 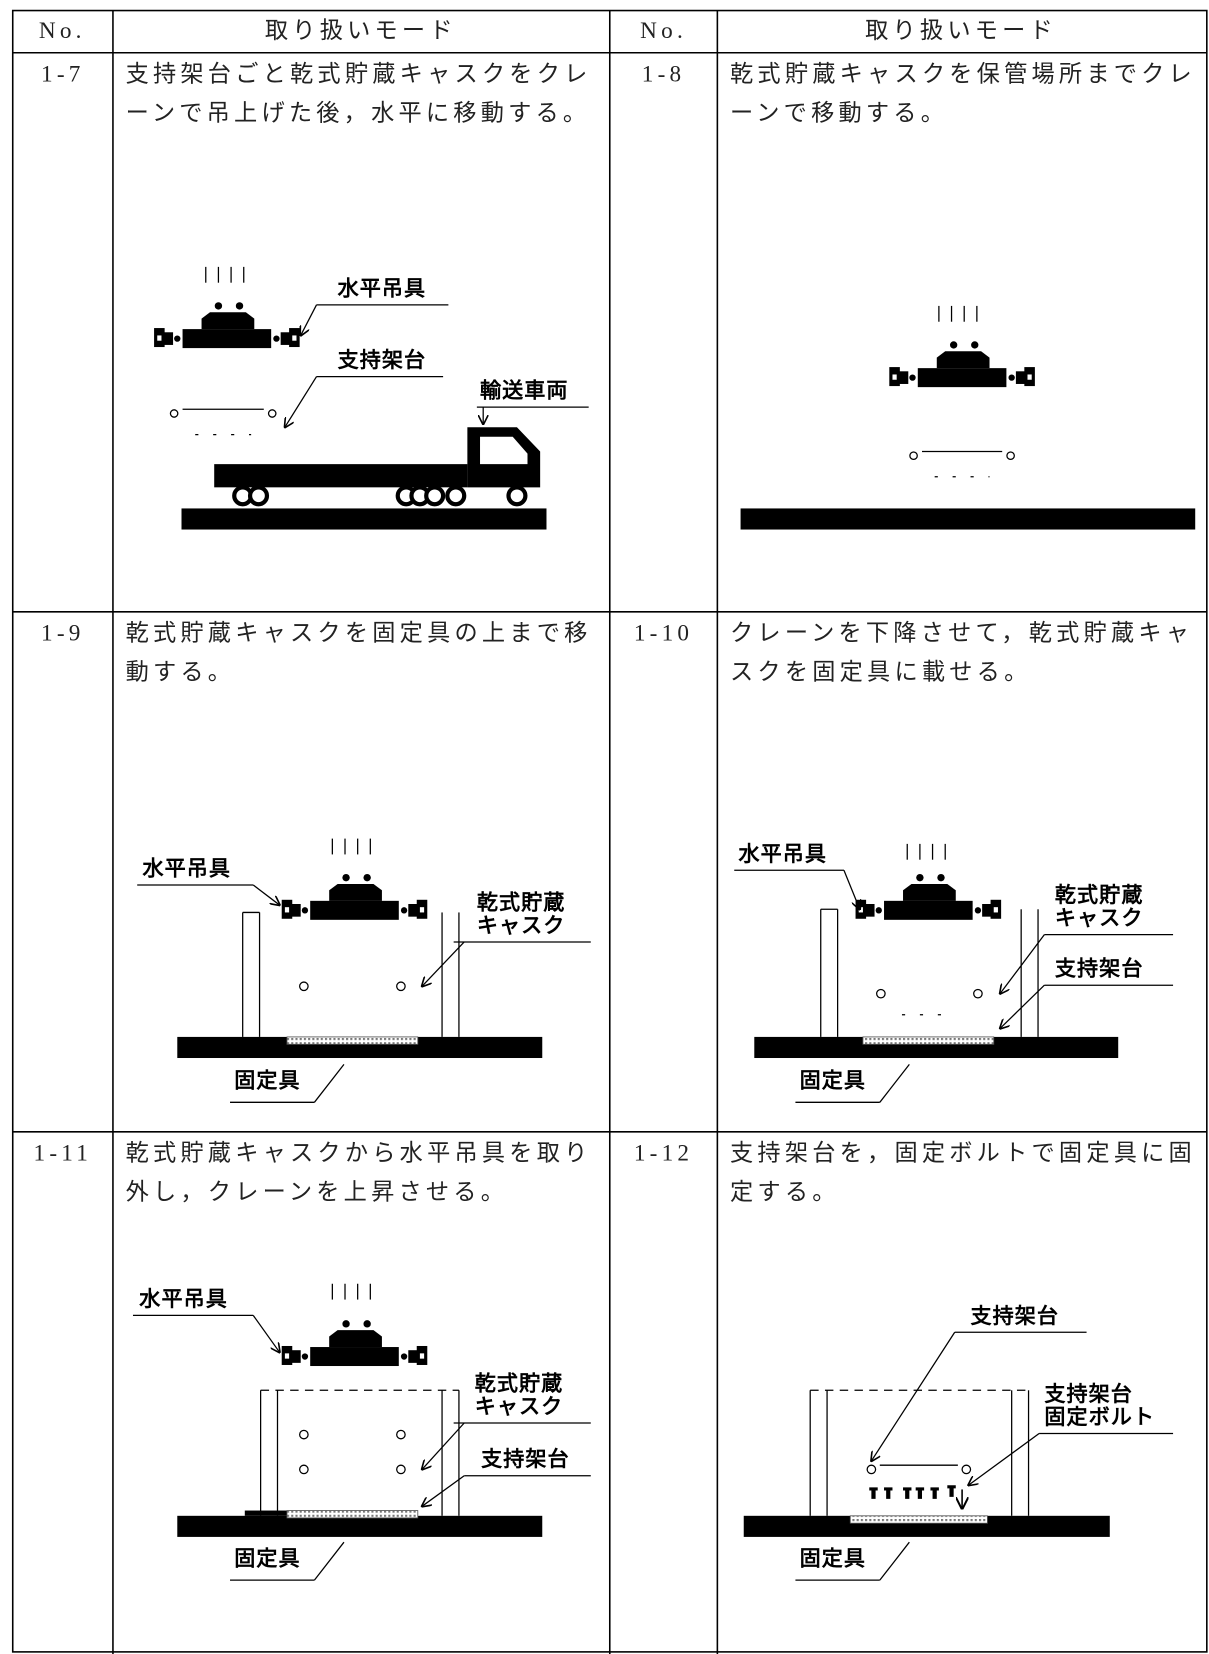 What do you see at coordinates (359, 74) in the screenshot?
I see `cell-description: 支持架台ごと乾式貯蔵キャスクをクレ` at bounding box center [359, 74].